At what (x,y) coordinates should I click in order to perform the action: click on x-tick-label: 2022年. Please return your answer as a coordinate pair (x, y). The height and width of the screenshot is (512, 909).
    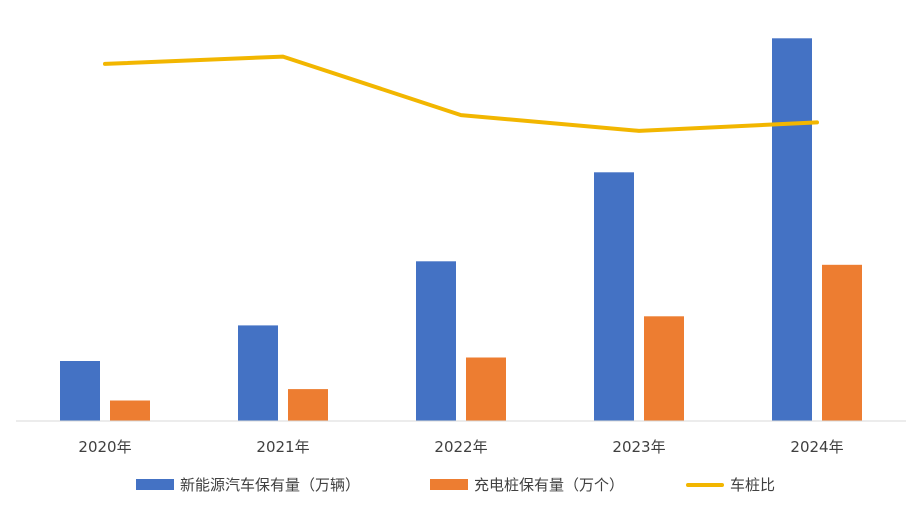
    Looking at the image, I should click on (460, 447).